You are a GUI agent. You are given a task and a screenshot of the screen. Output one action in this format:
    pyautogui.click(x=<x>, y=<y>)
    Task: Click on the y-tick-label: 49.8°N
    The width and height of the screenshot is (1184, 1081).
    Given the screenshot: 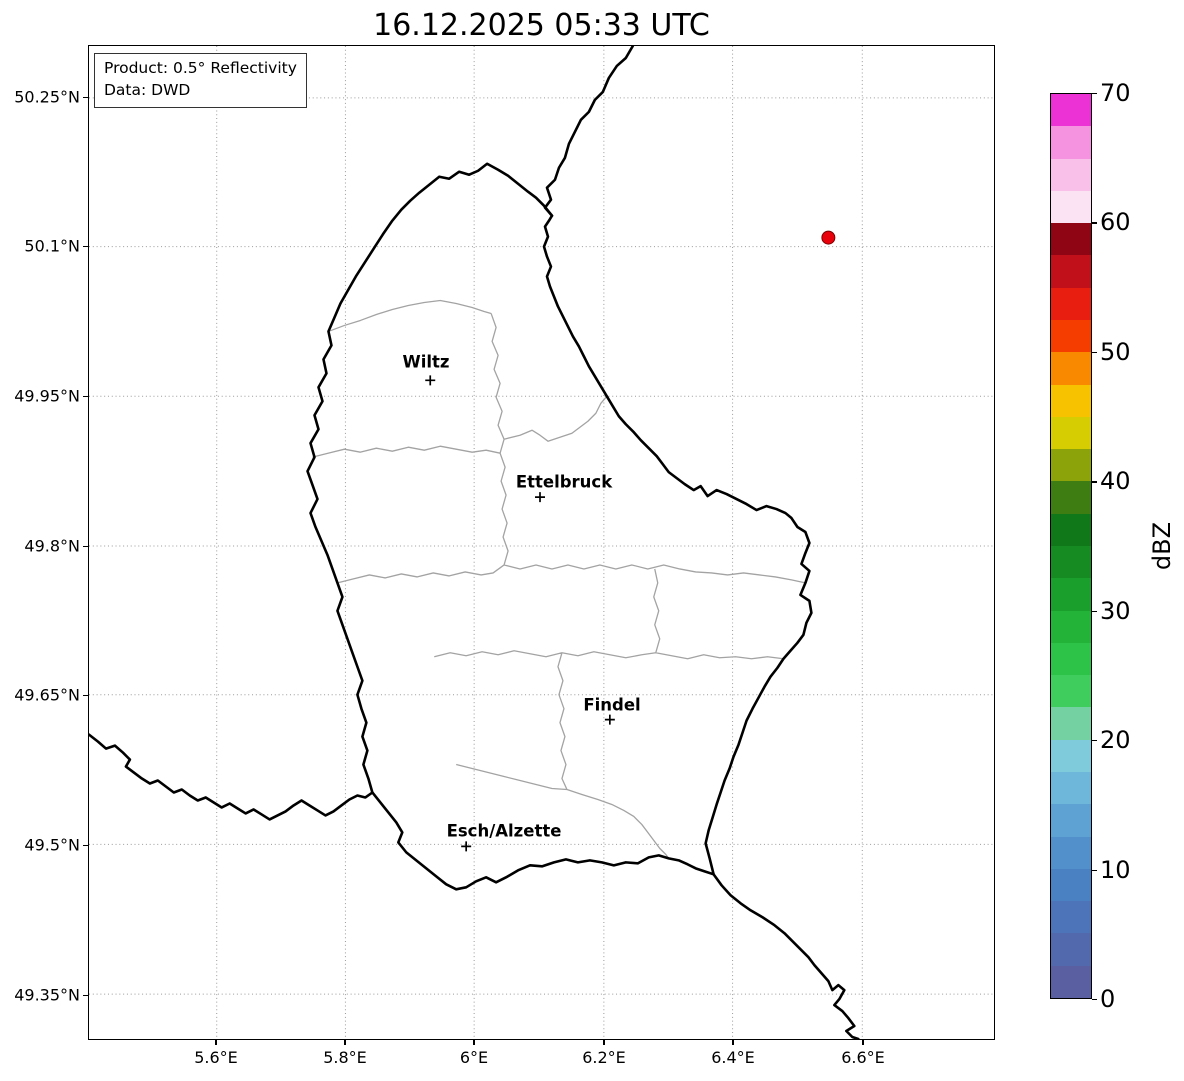 What is the action you would take?
    pyautogui.click(x=52, y=546)
    